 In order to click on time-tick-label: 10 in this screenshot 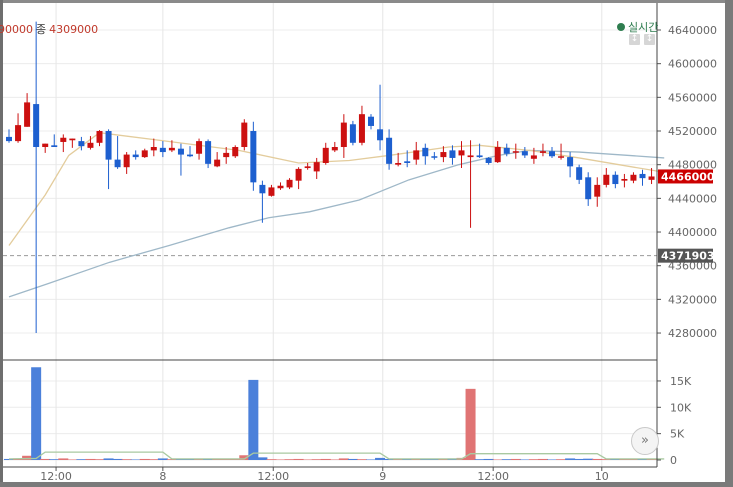, I will do `click(602, 476)`.